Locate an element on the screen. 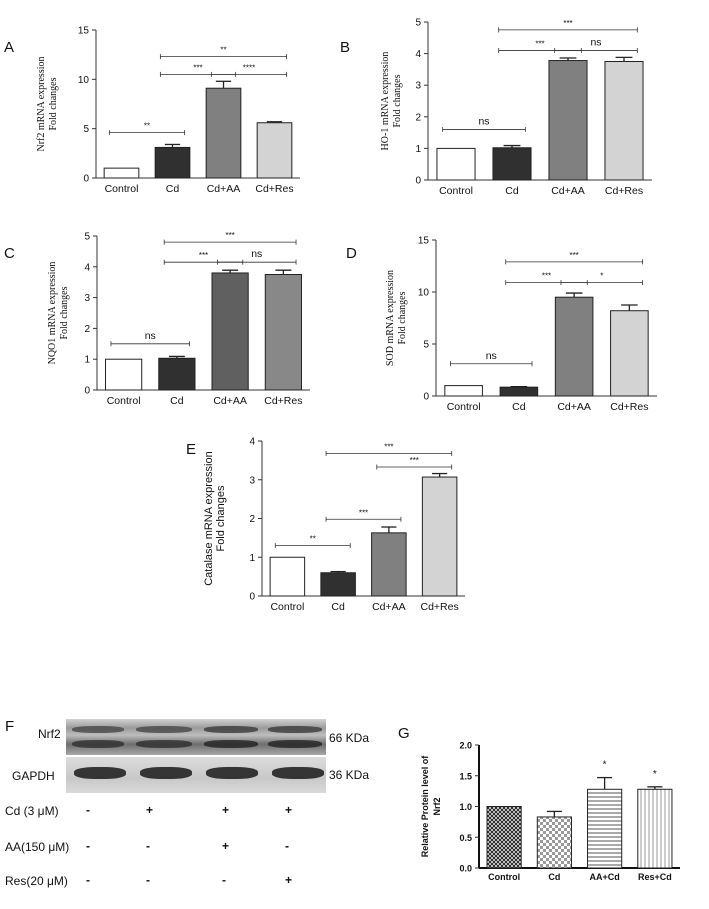 The height and width of the screenshot is (909, 709). panel-label-a: A is located at coordinates (9, 47).